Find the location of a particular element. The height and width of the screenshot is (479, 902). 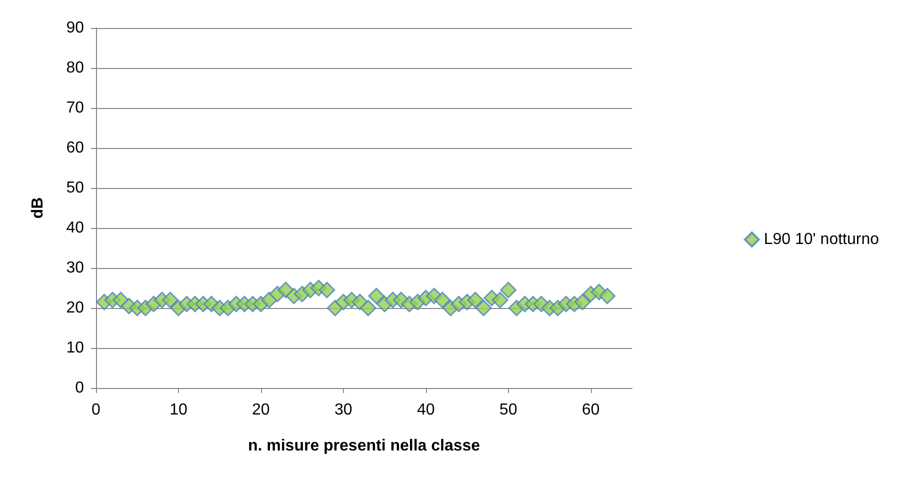

x-axis-title: n. misure presenti nella classe is located at coordinates (364, 446).